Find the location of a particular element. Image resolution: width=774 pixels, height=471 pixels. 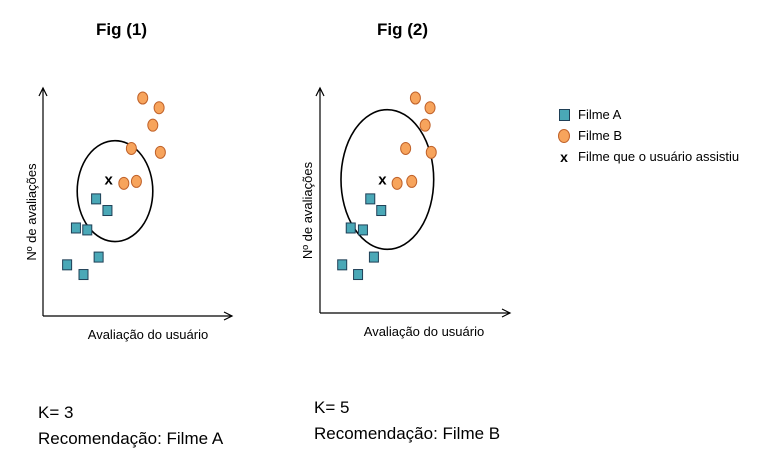

fig1-k-value: K= 3 is located at coordinates (56, 412).